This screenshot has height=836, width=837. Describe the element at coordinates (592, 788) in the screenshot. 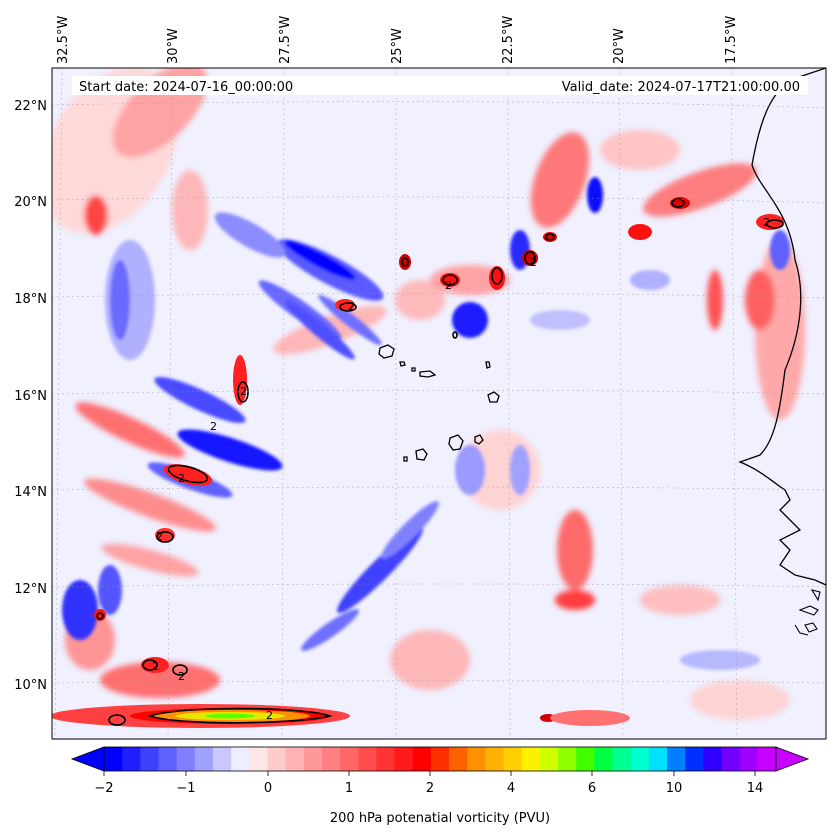

I see `colorbar-tick-label: 6` at that location.